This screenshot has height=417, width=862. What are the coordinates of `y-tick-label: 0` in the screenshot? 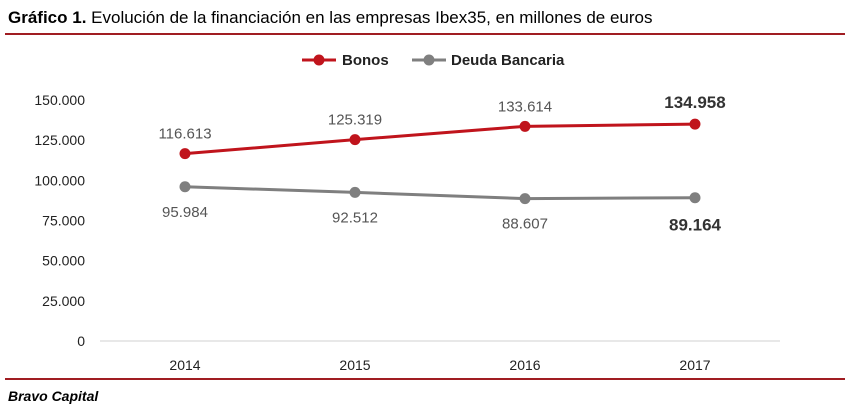 It's located at (81, 341).